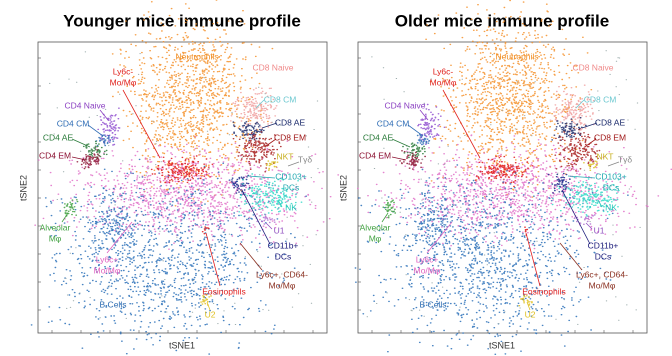 Image resolution: width=672 pixels, height=356 pixels. I want to click on cluster-label: CD4 Naive, so click(84, 105).